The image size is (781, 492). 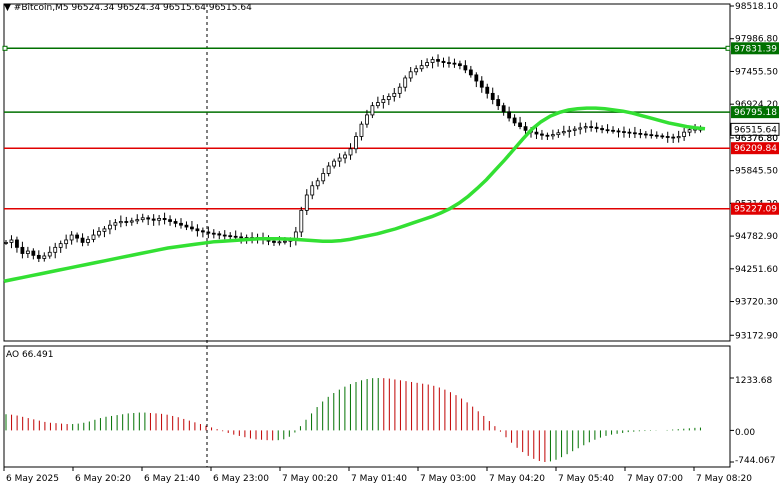 I want to click on ao-scale-zero: 0.00, so click(x=745, y=433).